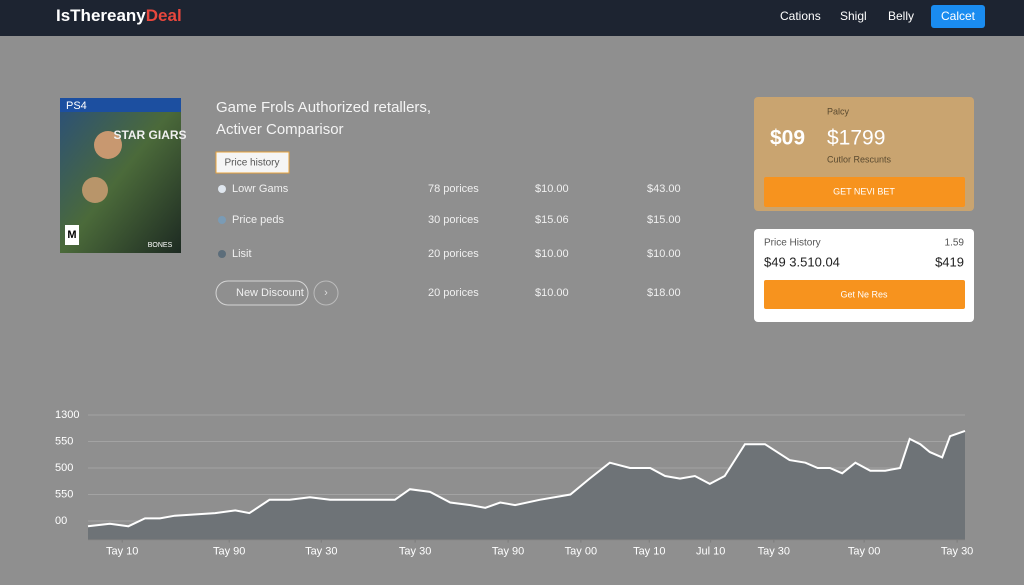 The height and width of the screenshot is (585, 1024). Describe the element at coordinates (323, 107) in the screenshot. I see `product-title: Game Frols Authorized retallers,` at that location.